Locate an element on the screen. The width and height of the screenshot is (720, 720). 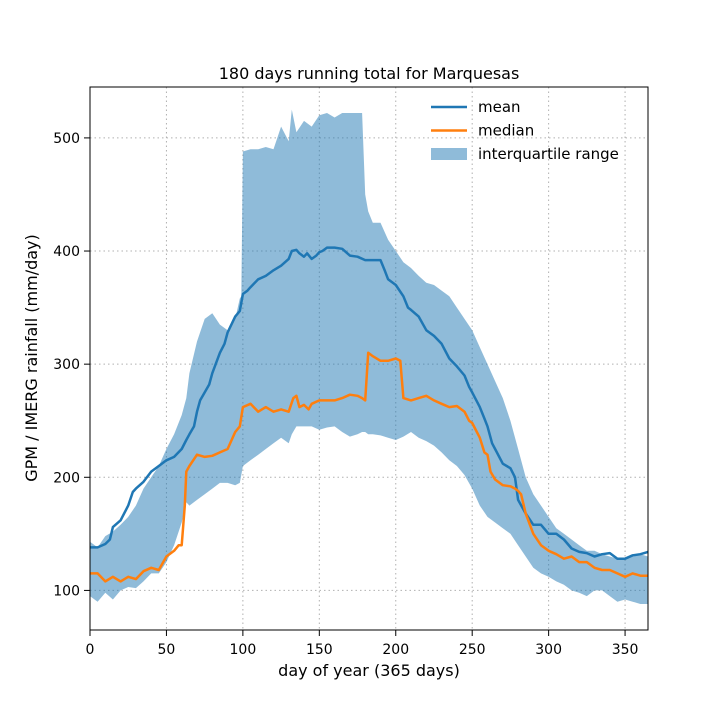
y-axis-ticks: 100 200 300 400 500 is located at coordinates (71, 365).